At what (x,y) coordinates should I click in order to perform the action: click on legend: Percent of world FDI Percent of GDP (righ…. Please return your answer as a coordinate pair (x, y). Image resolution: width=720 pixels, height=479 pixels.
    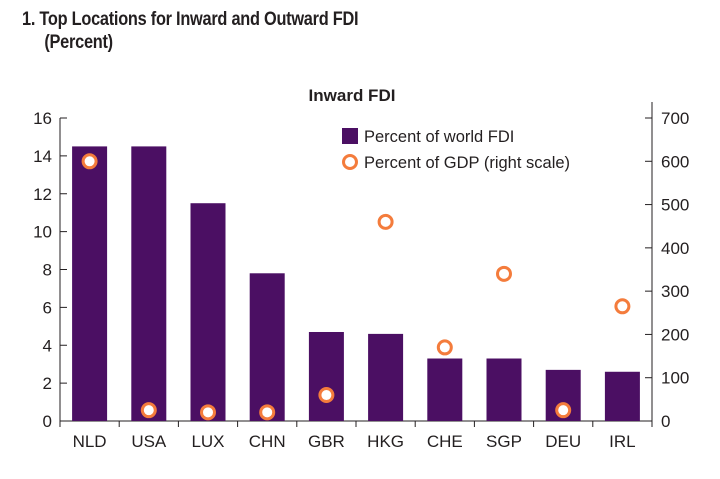
    Looking at the image, I should click on (456, 150).